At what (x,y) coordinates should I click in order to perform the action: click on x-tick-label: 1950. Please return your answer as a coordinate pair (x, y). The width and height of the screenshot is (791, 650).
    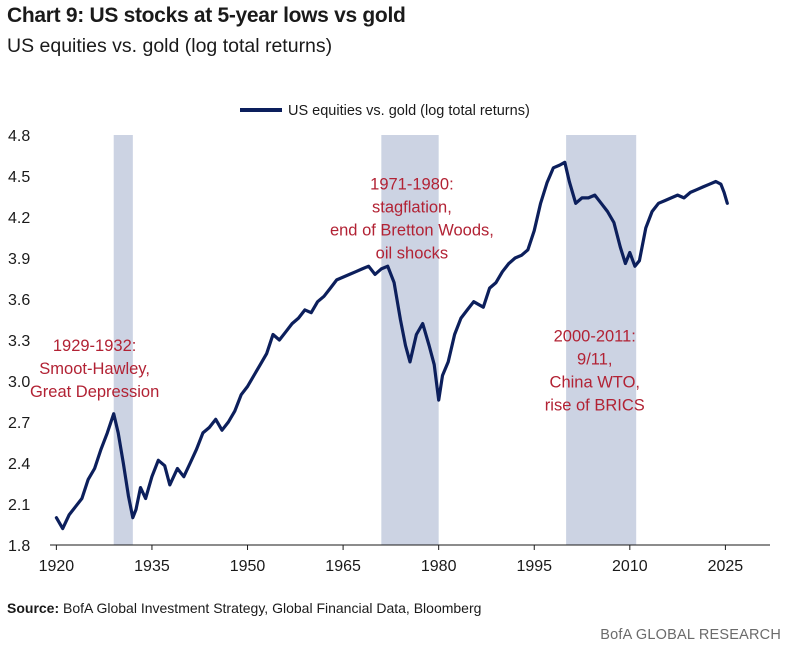
    Looking at the image, I should click on (248, 566).